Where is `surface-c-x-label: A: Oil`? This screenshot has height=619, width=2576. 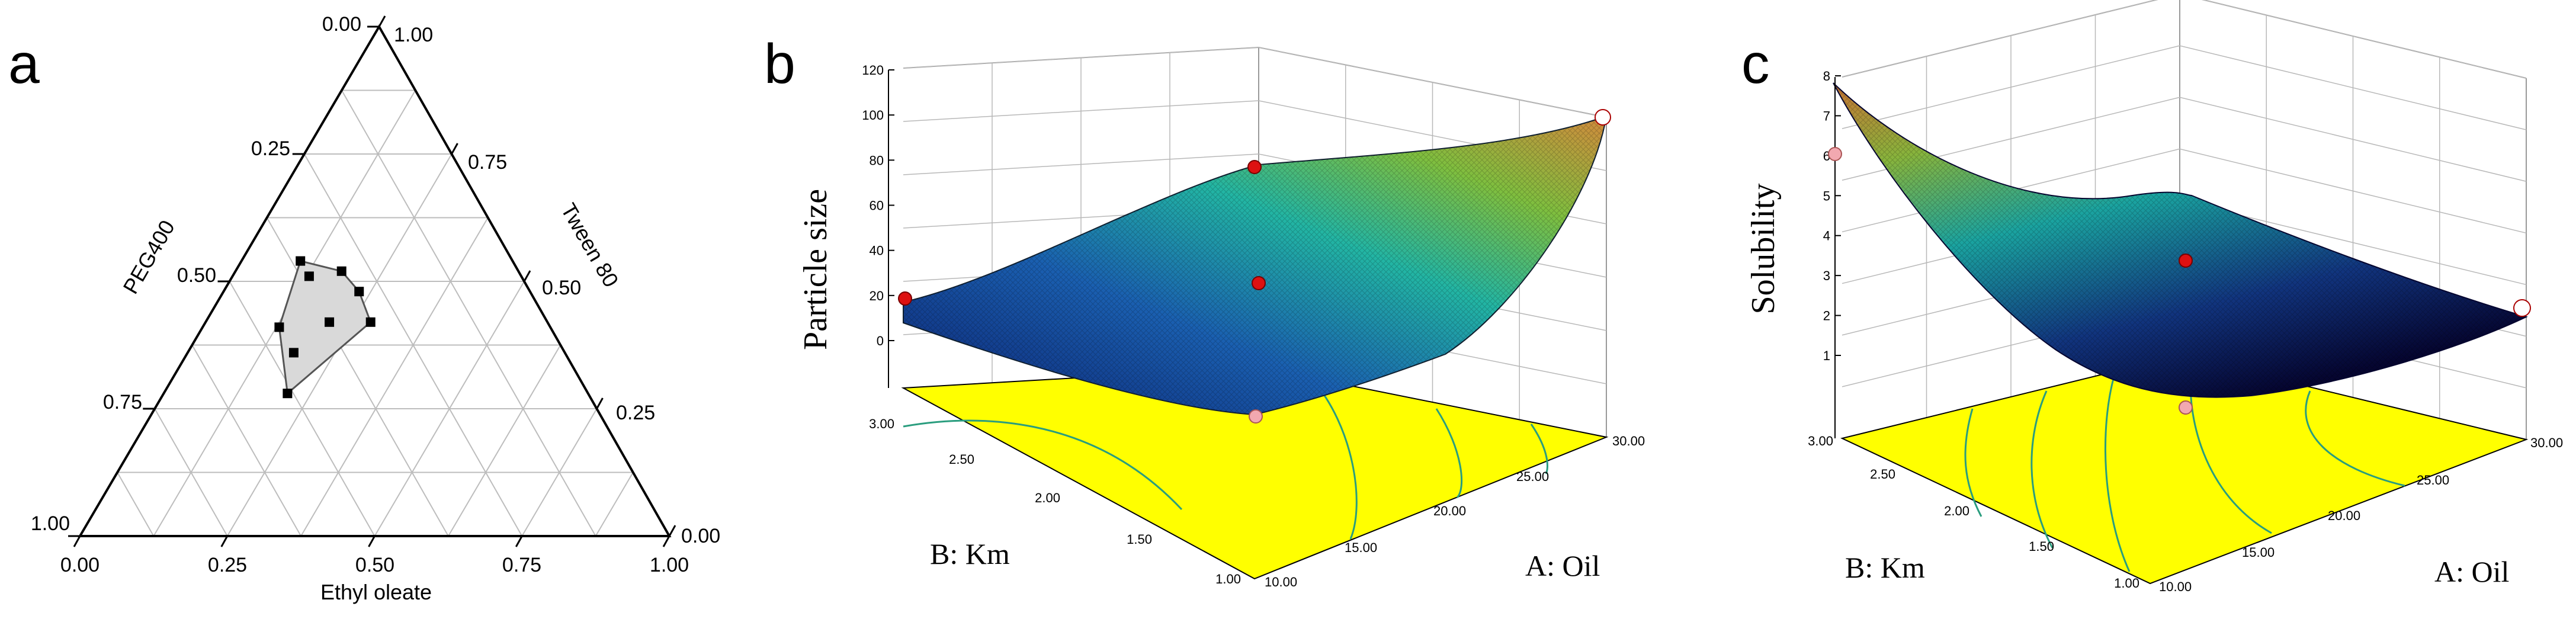
surface-c-x-label: A: Oil is located at coordinates (2472, 571).